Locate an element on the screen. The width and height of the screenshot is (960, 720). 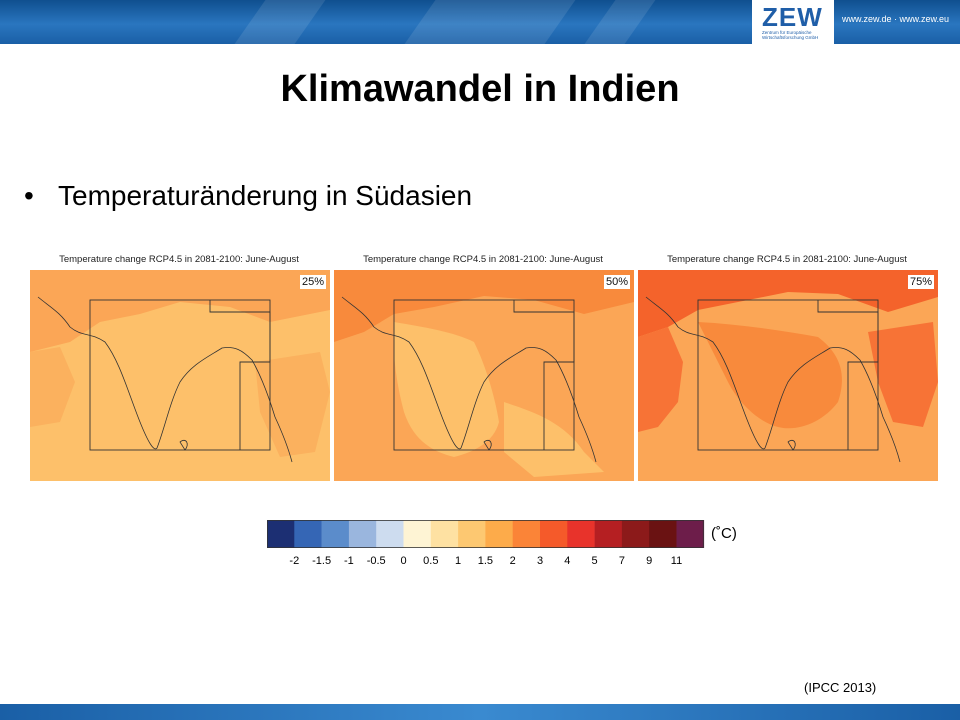
colorbar-tick-label: 5 is located at coordinates (594, 561).